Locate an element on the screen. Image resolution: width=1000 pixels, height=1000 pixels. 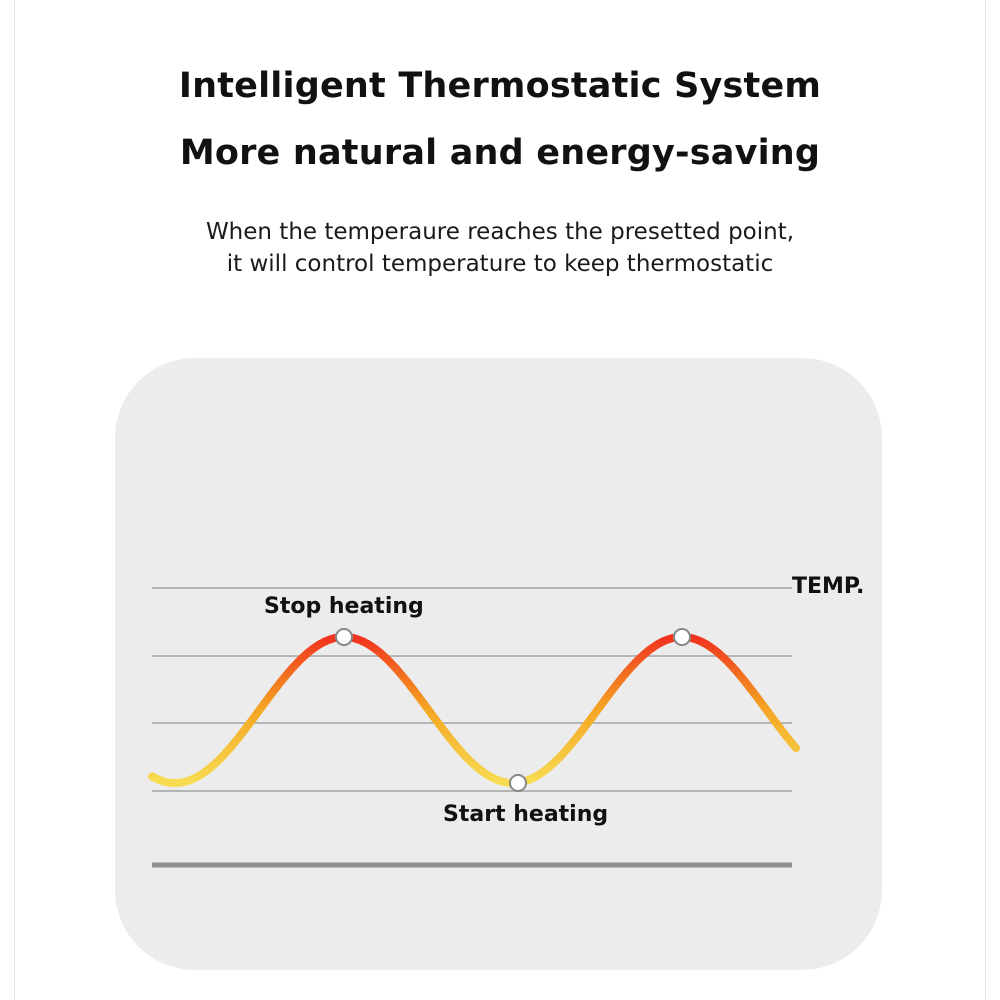
stop-heating-marker is located at coordinates (344, 637).